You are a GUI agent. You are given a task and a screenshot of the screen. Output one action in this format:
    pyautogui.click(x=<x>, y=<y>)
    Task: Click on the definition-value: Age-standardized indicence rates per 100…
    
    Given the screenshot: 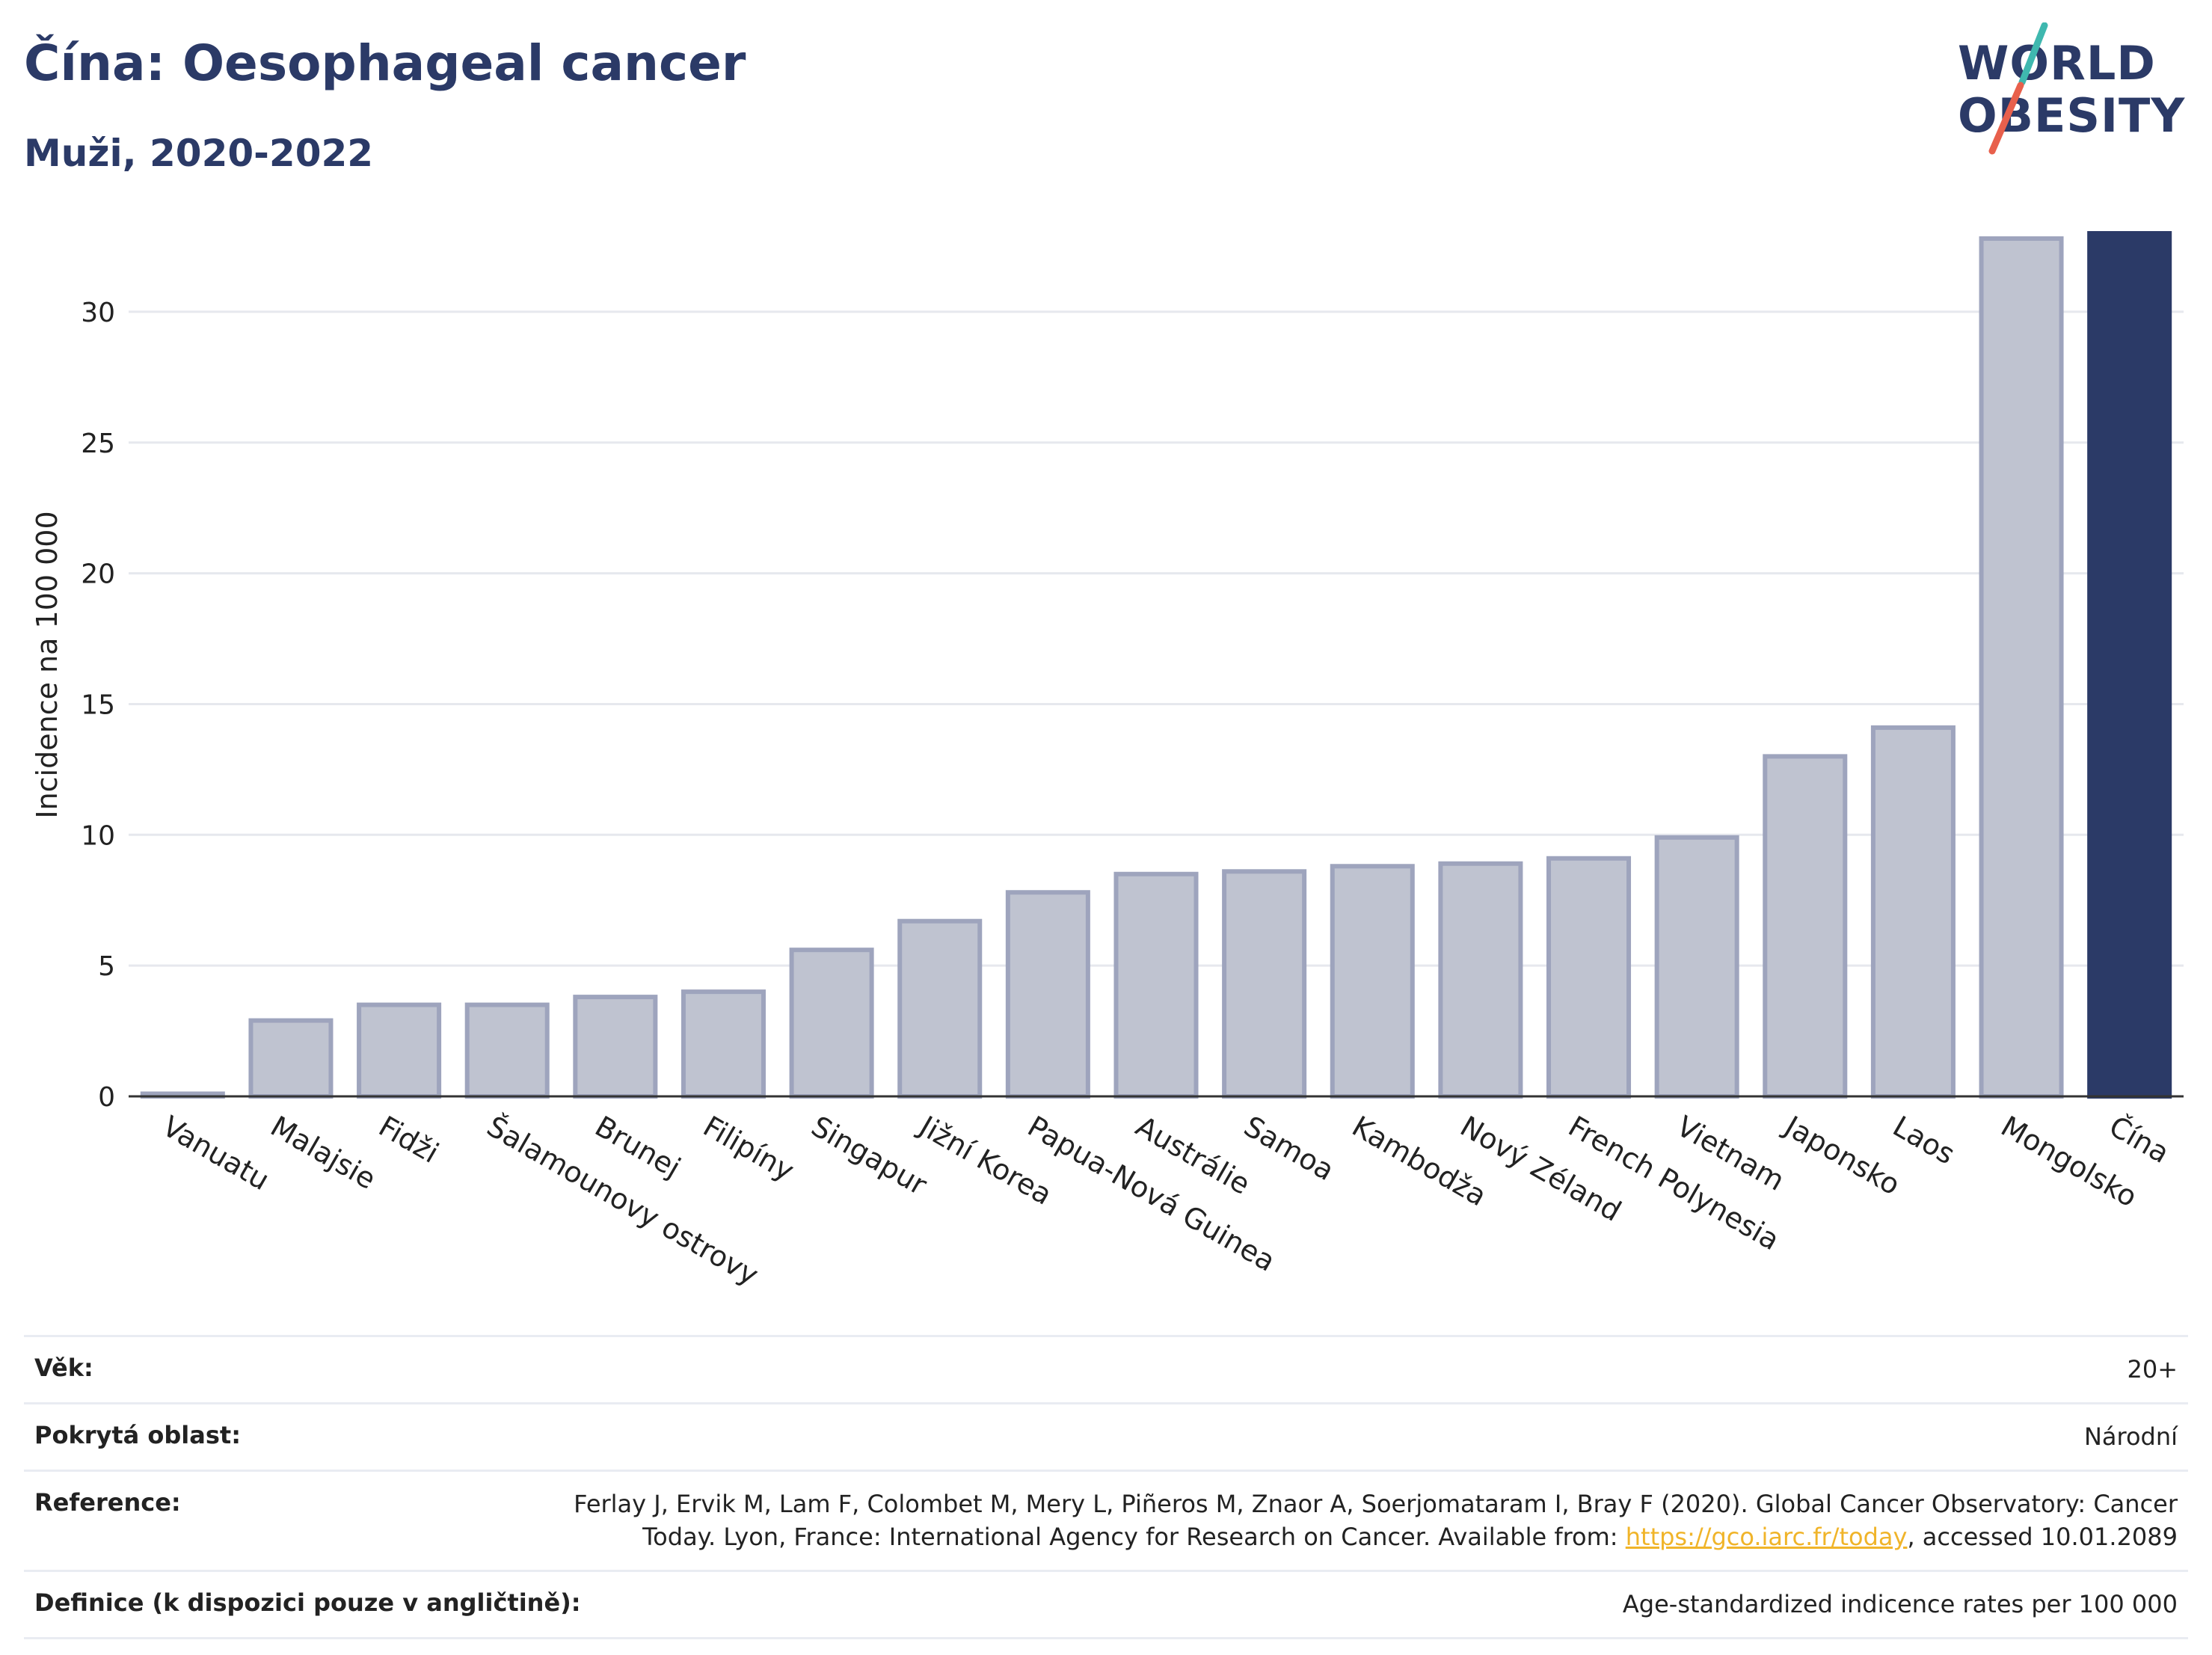 What is the action you would take?
    pyautogui.click(x=1900, y=1603)
    